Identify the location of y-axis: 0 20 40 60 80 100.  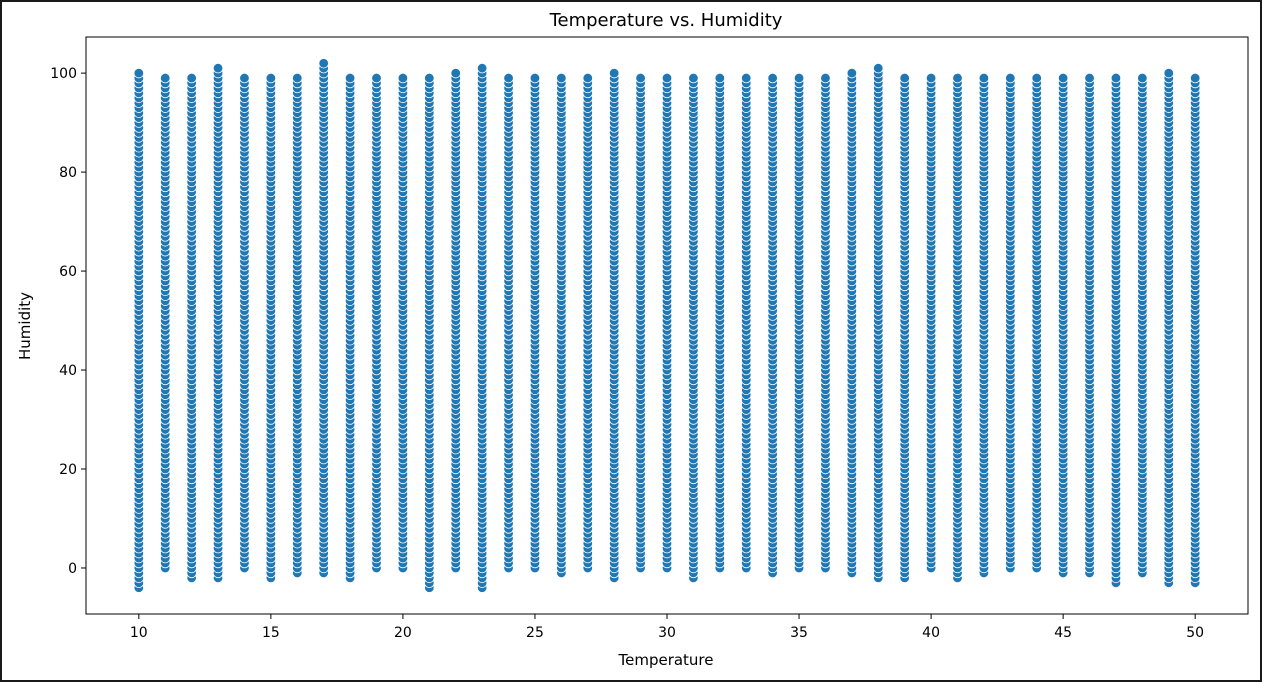
(68, 321).